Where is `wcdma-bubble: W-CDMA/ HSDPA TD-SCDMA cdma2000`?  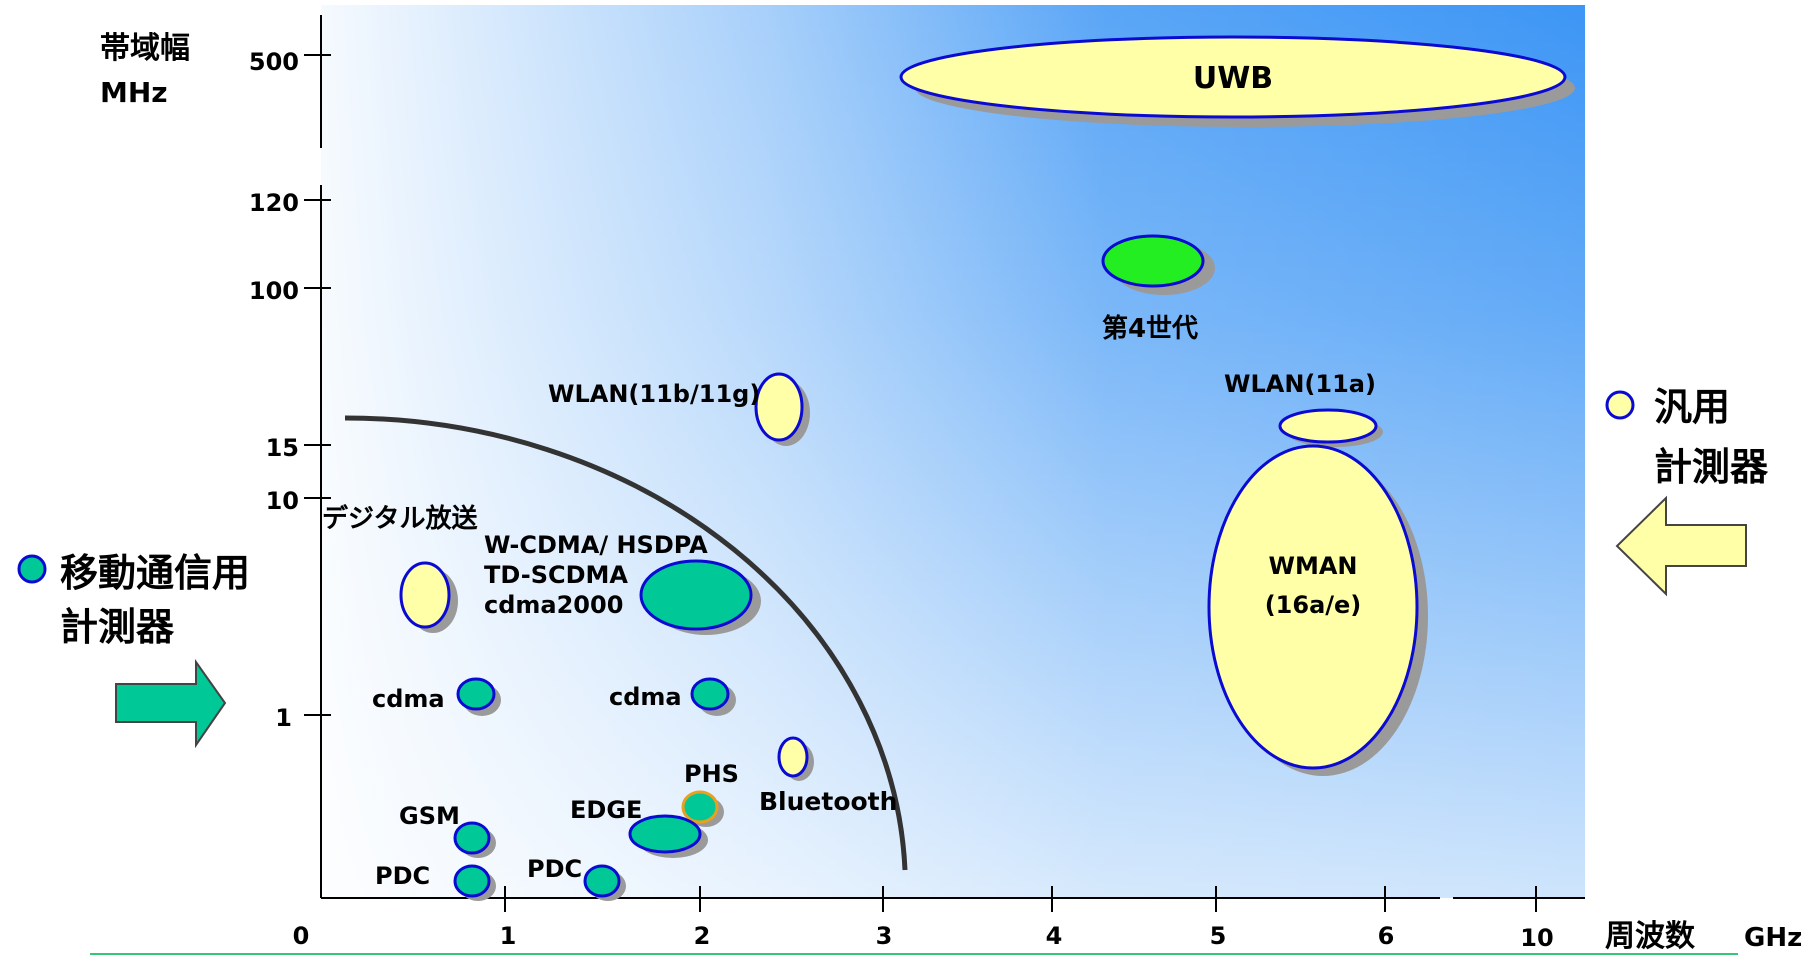
wcdma-bubble: W-CDMA/ HSDPA TD-SCDMA cdma2000 is located at coordinates (622, 583).